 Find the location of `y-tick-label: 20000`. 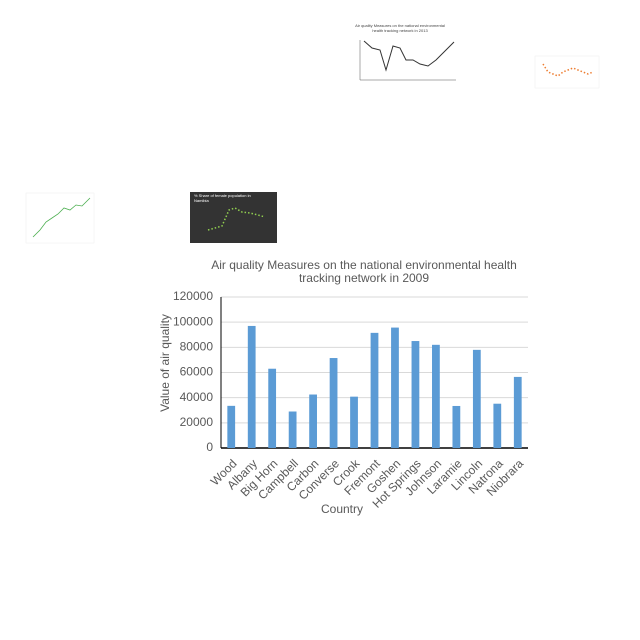

y-tick-label: 20000 is located at coordinates (197, 422).